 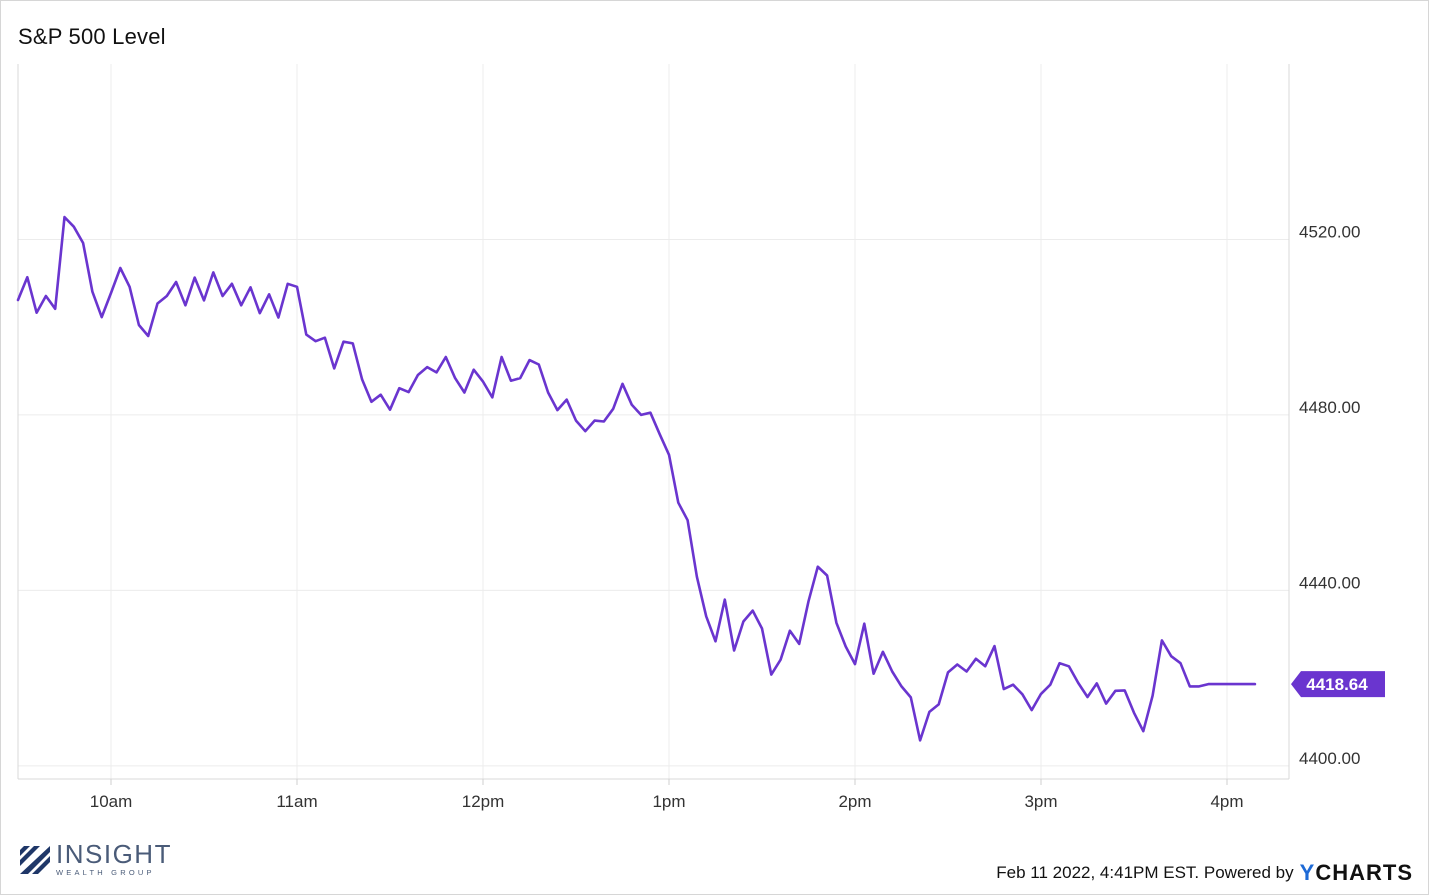 What do you see at coordinates (483, 801) in the screenshot?
I see `x-tick-label: 12pm` at bounding box center [483, 801].